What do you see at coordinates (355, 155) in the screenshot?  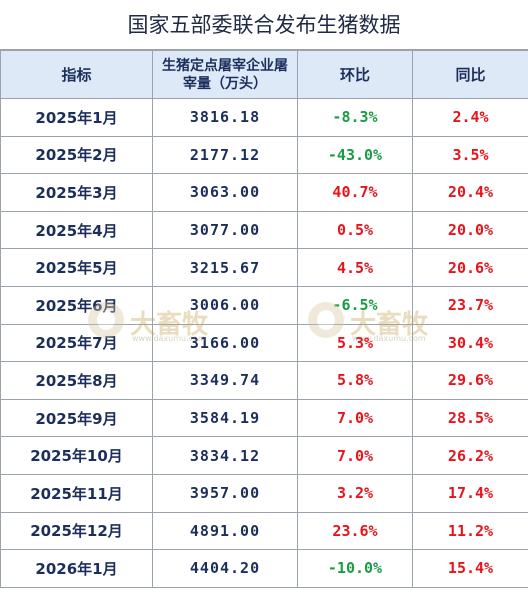 I see `cell-mom: -43.0%` at bounding box center [355, 155].